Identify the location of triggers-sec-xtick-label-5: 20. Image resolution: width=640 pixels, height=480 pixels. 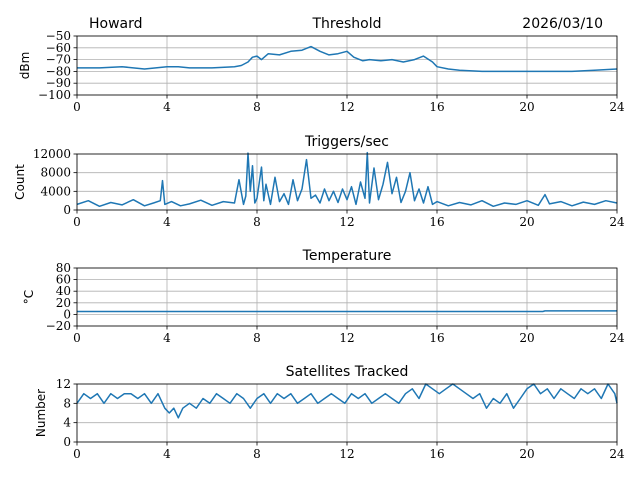
(526, 222).